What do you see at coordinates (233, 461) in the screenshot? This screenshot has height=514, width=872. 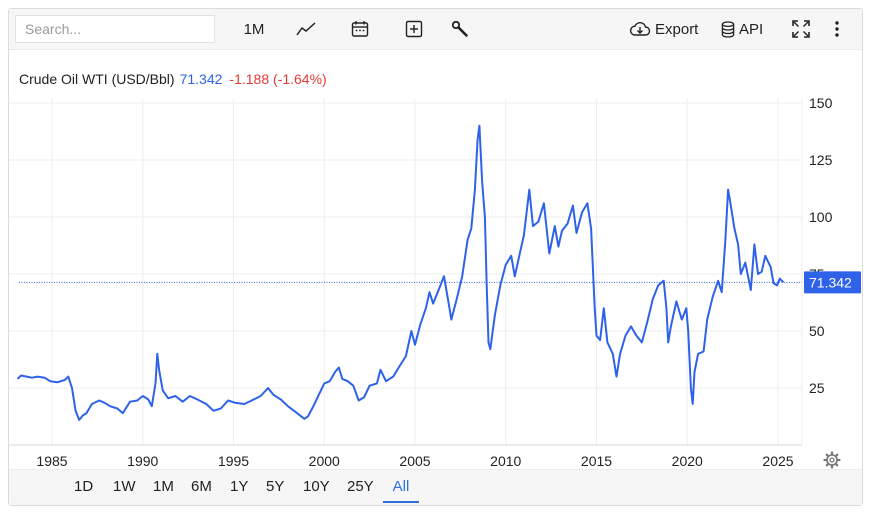 I see `x-tick-label: 1995` at bounding box center [233, 461].